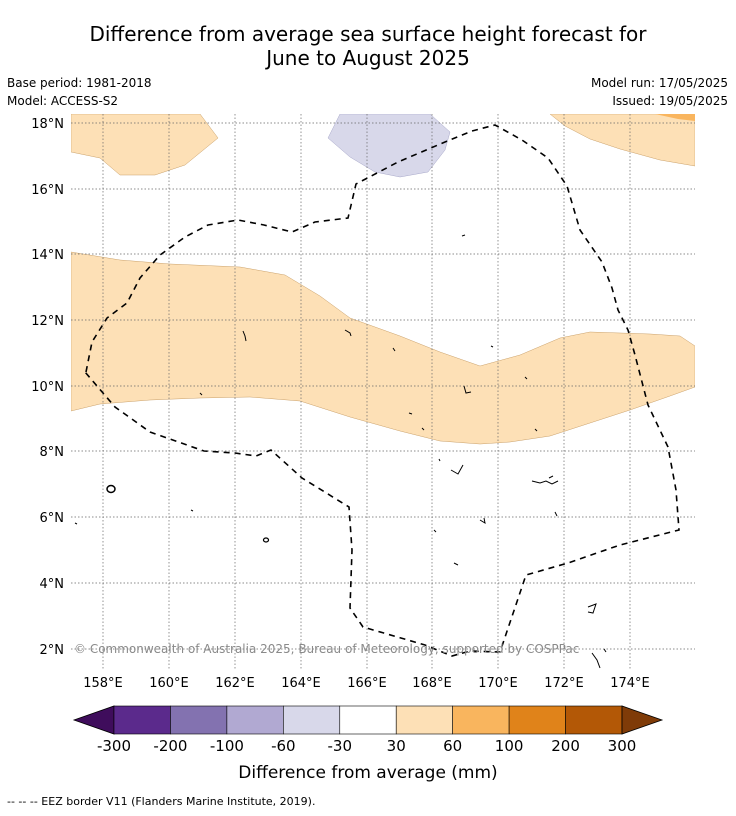 Image resolution: width=736 pixels, height=816 pixels. What do you see at coordinates (545, 482) in the screenshot?
I see `island-majuro` at bounding box center [545, 482].